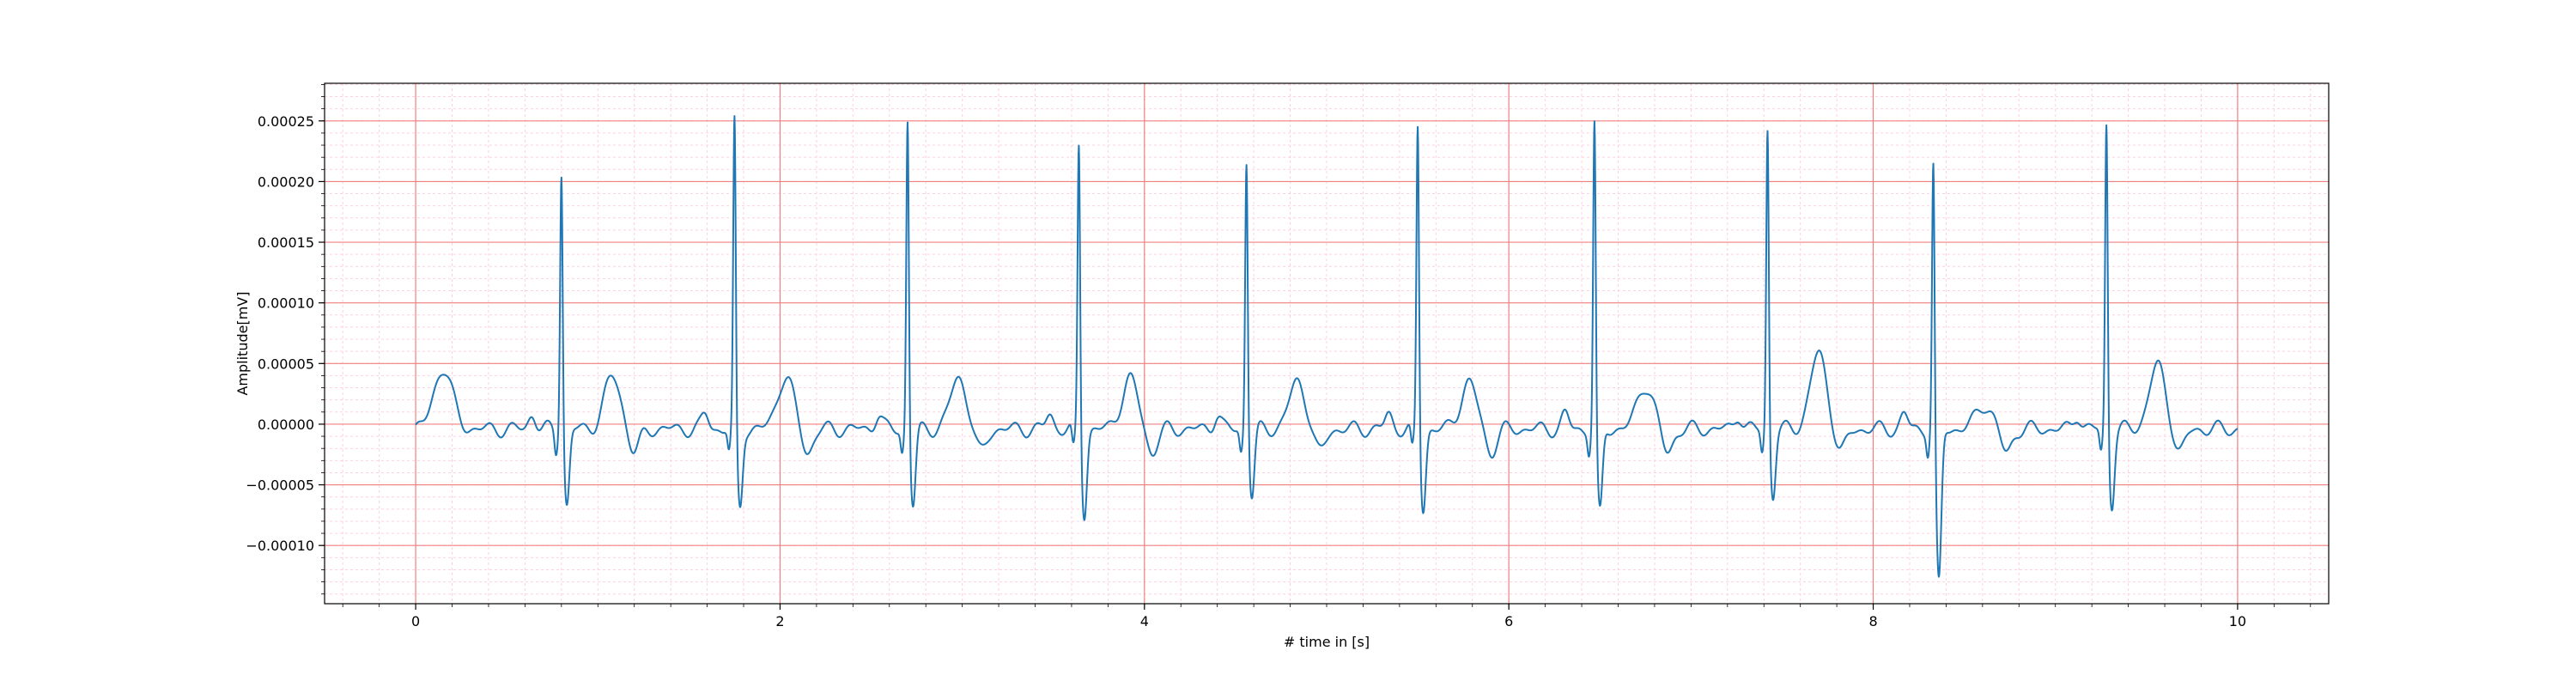  What do you see at coordinates (286, 364) in the screenshot?
I see `y-tick-label: 0.00005` at bounding box center [286, 364].